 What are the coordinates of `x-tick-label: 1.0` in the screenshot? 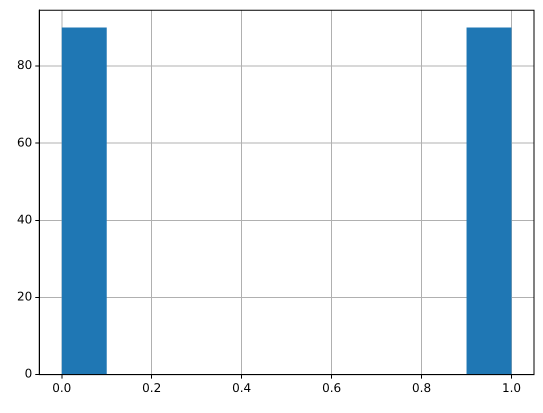 It's located at (512, 387).